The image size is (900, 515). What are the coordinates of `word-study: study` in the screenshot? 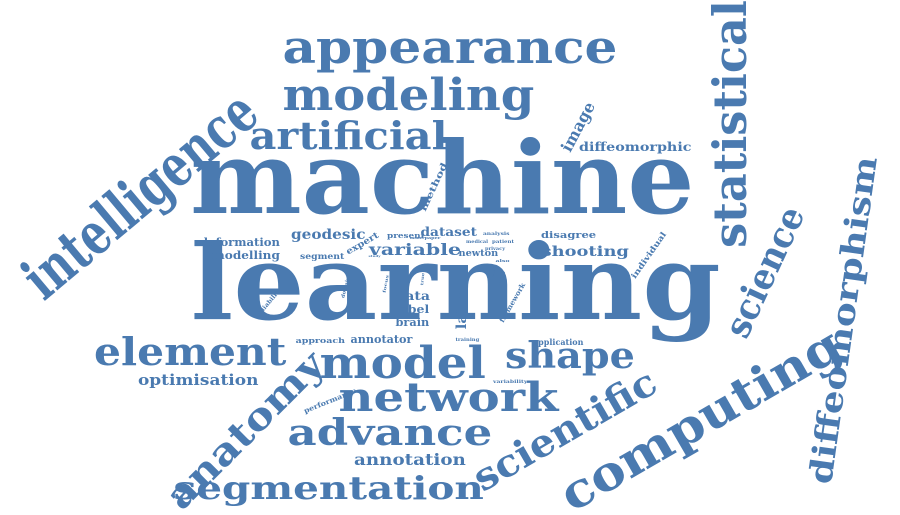 It's located at (374, 255).